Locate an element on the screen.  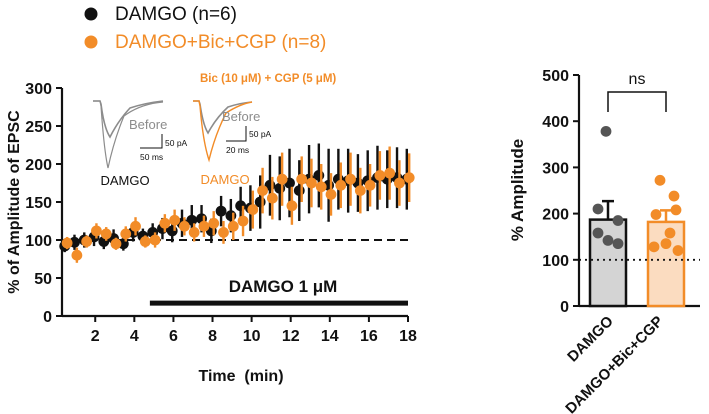
legend: DAMGO (n=6) DAMGO+Bic+CGP (n=8) is located at coordinates (205, 28).